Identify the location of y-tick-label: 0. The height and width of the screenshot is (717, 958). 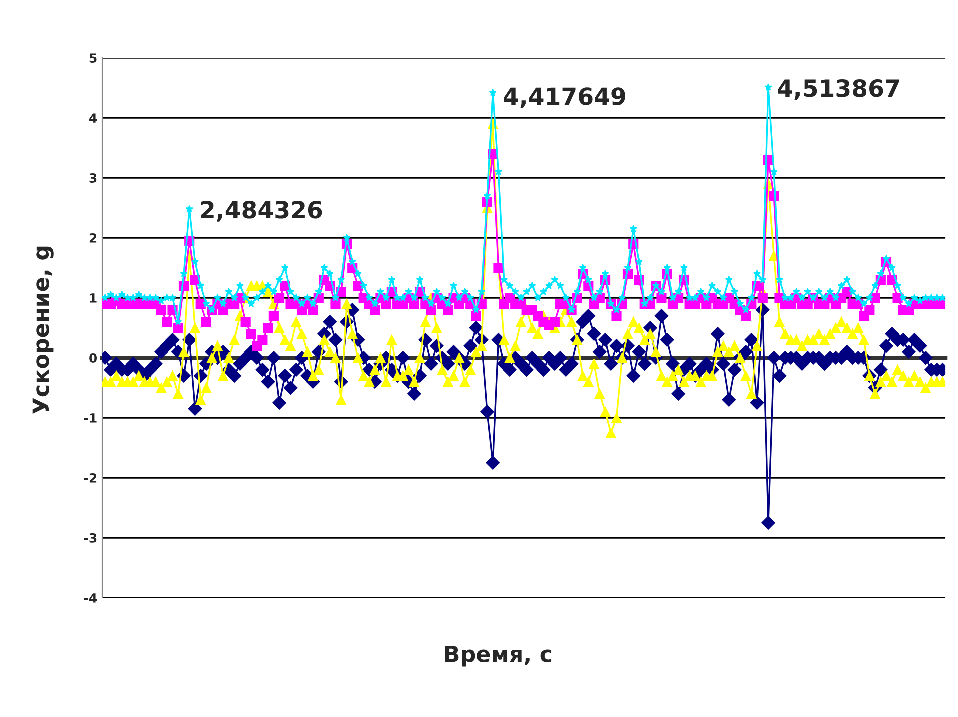
(94, 358).